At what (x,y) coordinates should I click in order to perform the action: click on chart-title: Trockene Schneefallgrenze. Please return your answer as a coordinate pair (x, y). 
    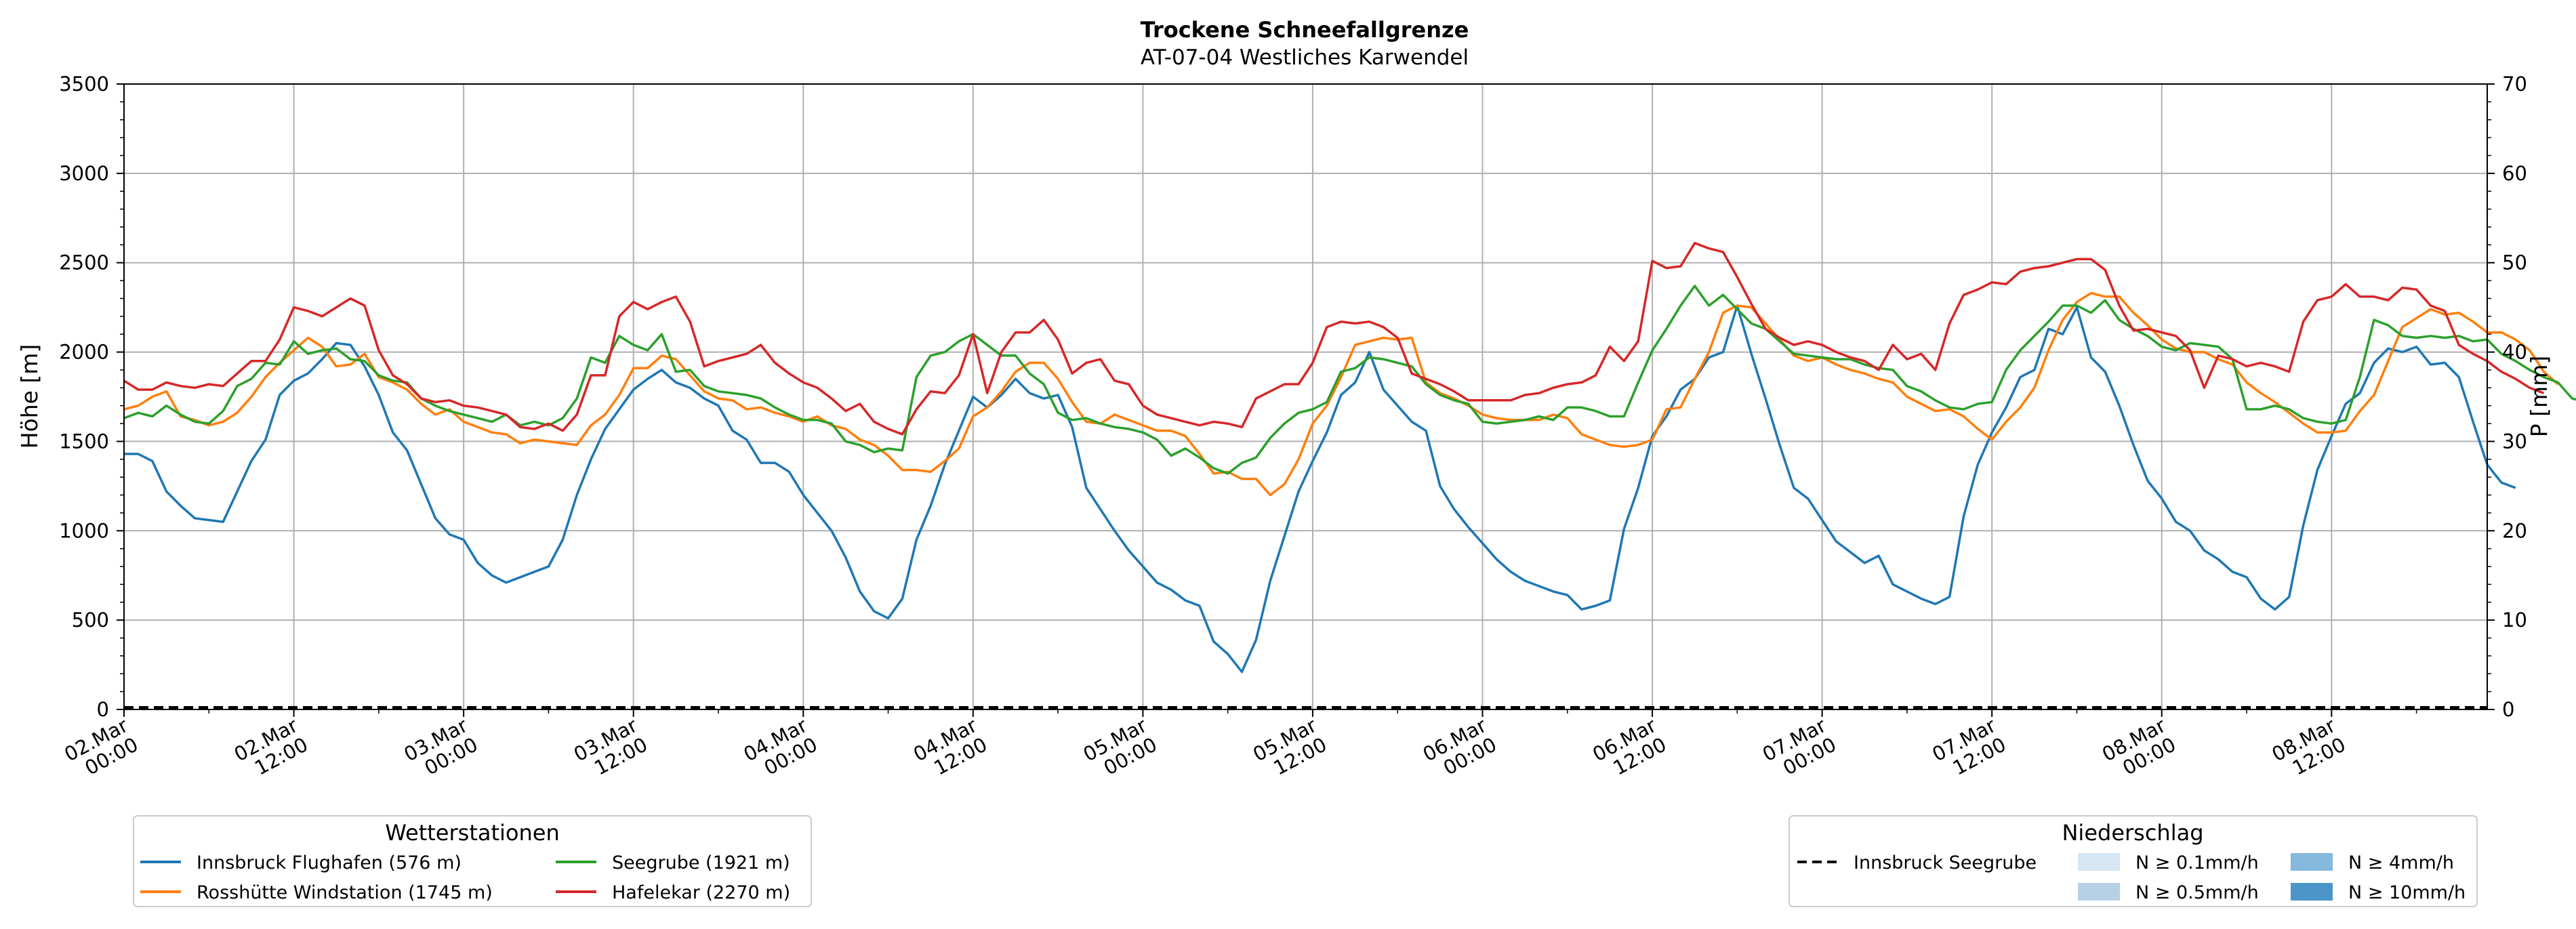
    Looking at the image, I should click on (1305, 30).